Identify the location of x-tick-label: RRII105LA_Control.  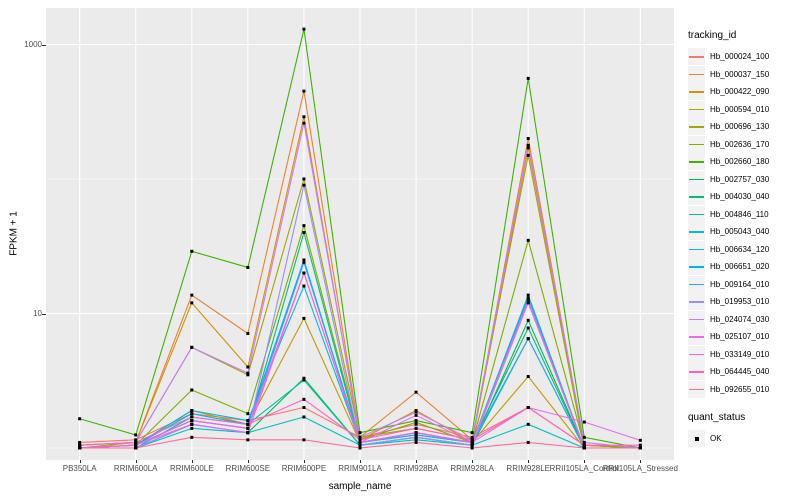
(584, 468).